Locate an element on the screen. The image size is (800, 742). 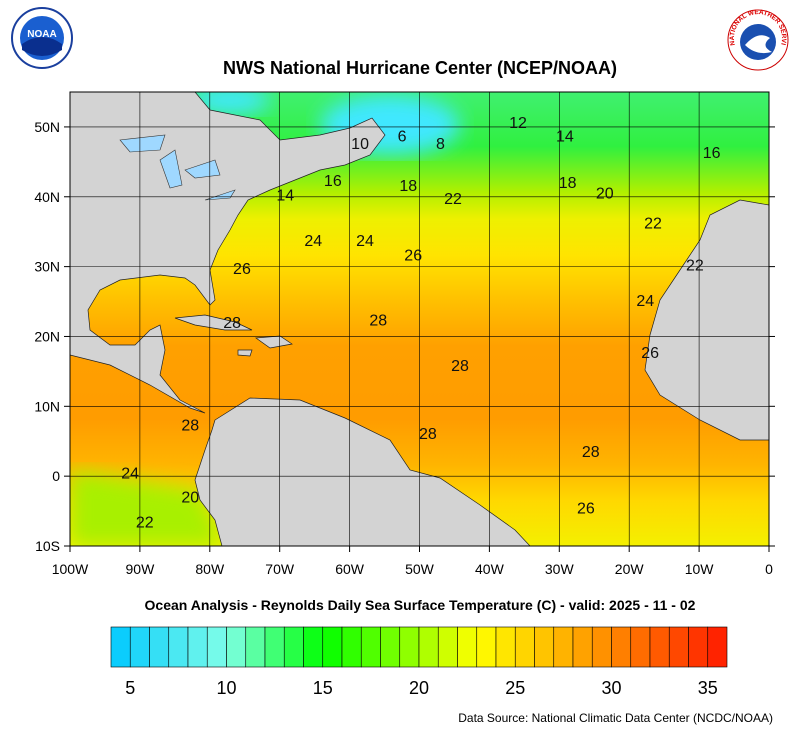
y-tick-label: 10N is located at coordinates (47, 406).